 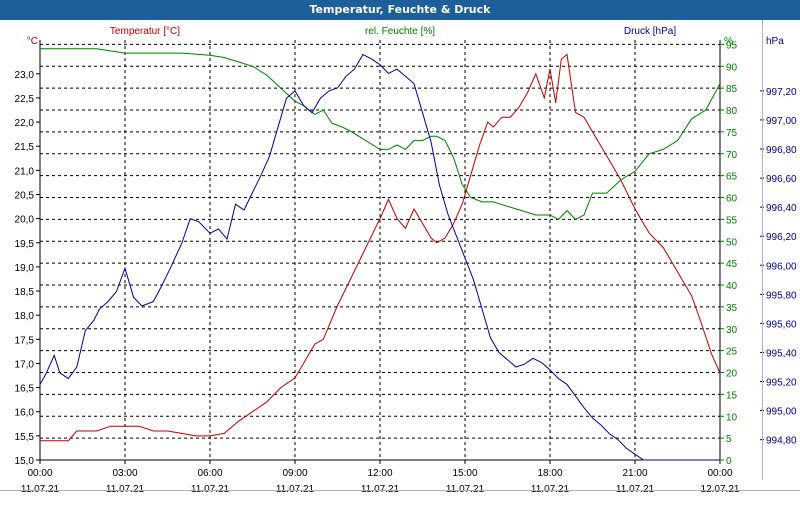 What do you see at coordinates (145, 31) in the screenshot?
I see `temperature-axis-header: Temperatur [°C]` at bounding box center [145, 31].